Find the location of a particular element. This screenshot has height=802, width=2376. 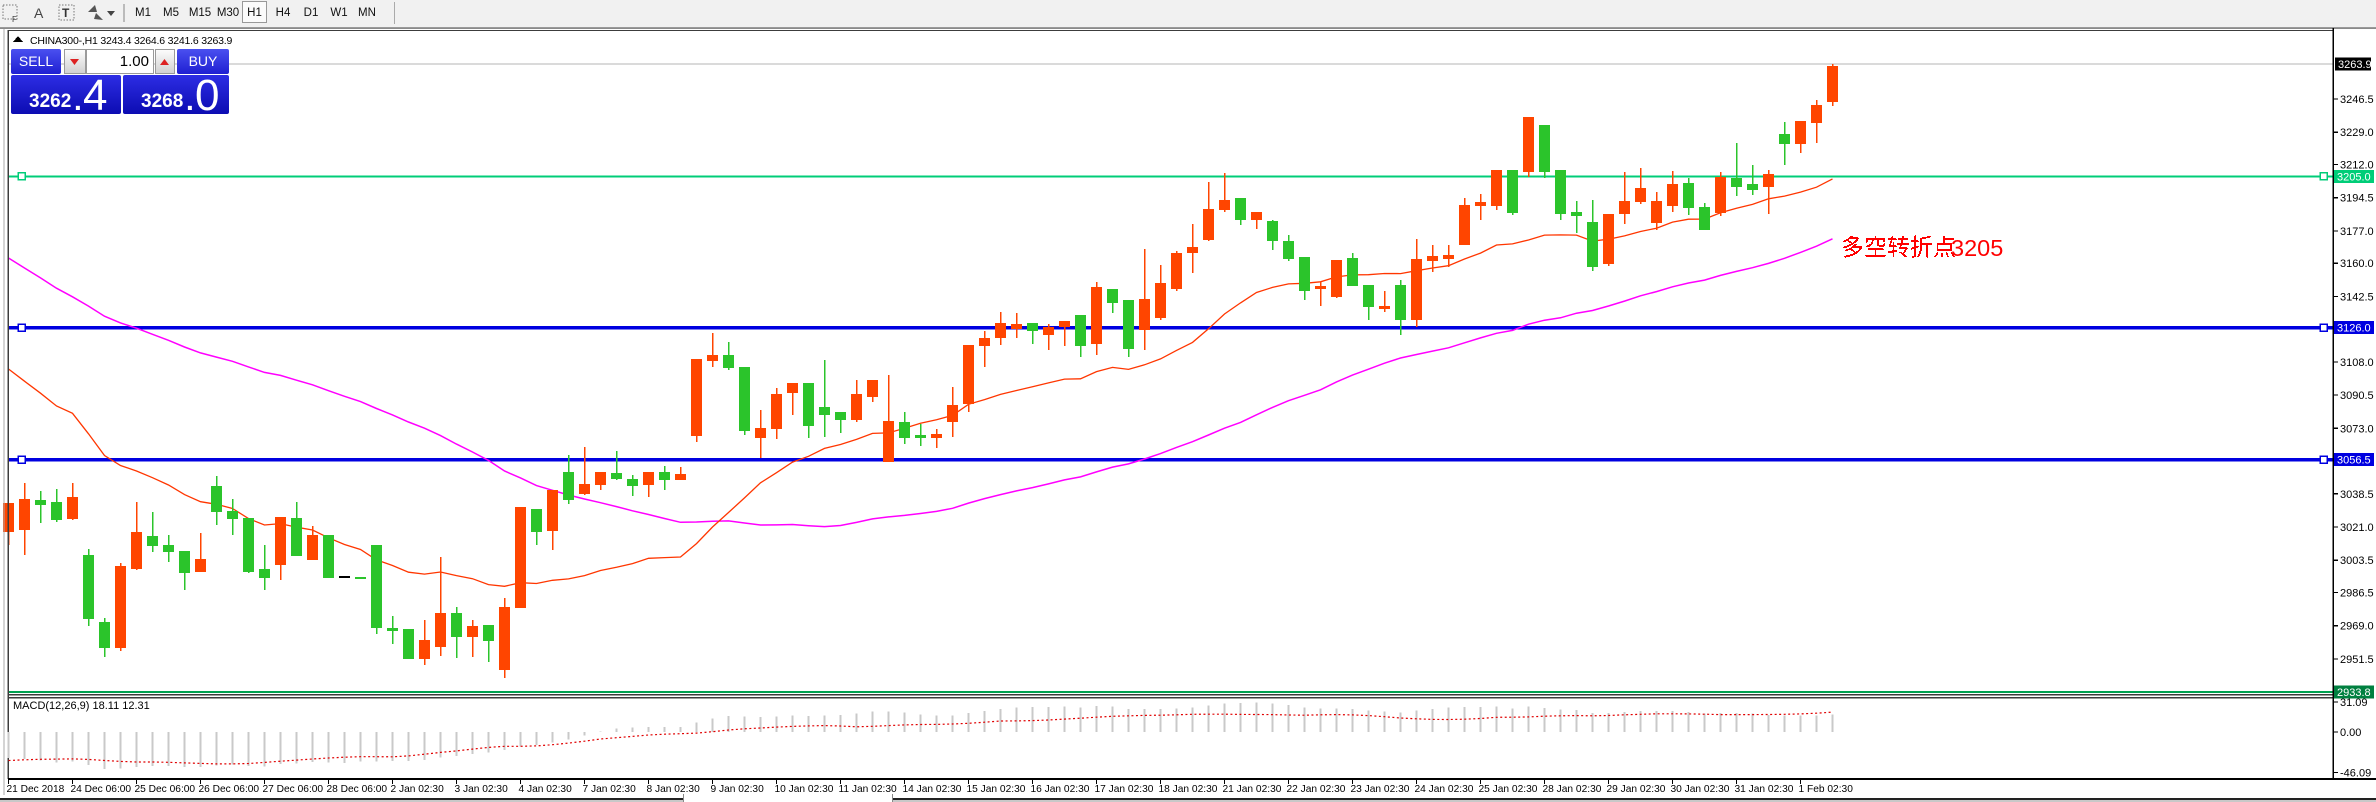

svg-text: A is located at coordinates (39, 13).